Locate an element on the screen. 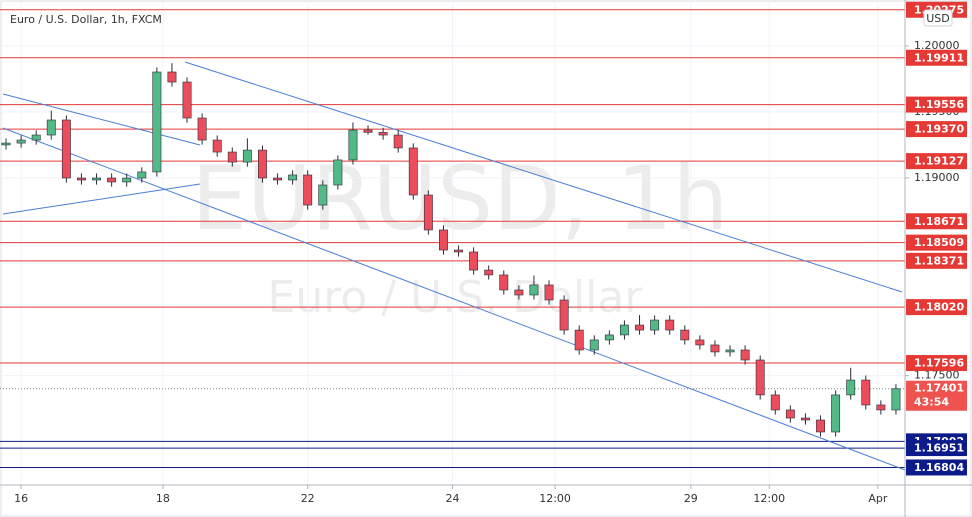 The width and height of the screenshot is (972, 517). level-label: 1.16804 is located at coordinates (939, 467).